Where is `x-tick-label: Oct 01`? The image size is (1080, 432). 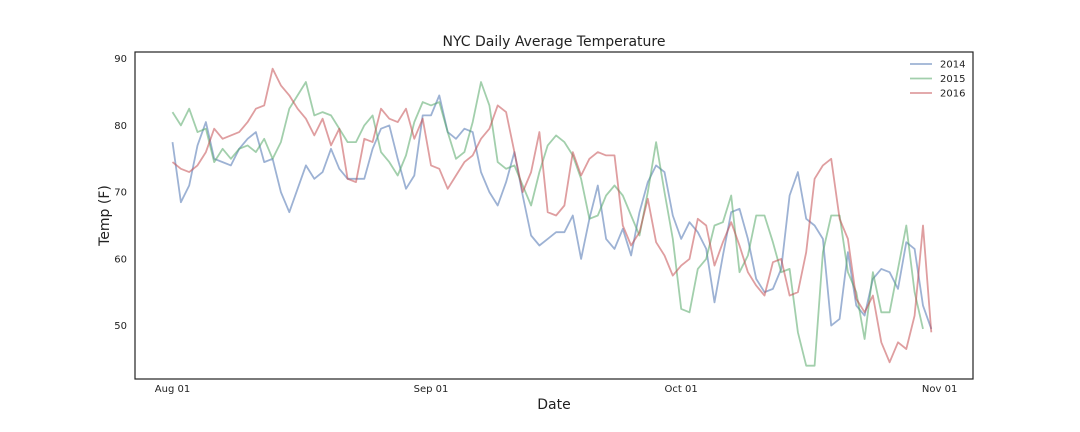 x-tick-label: Oct 01 is located at coordinates (681, 389).